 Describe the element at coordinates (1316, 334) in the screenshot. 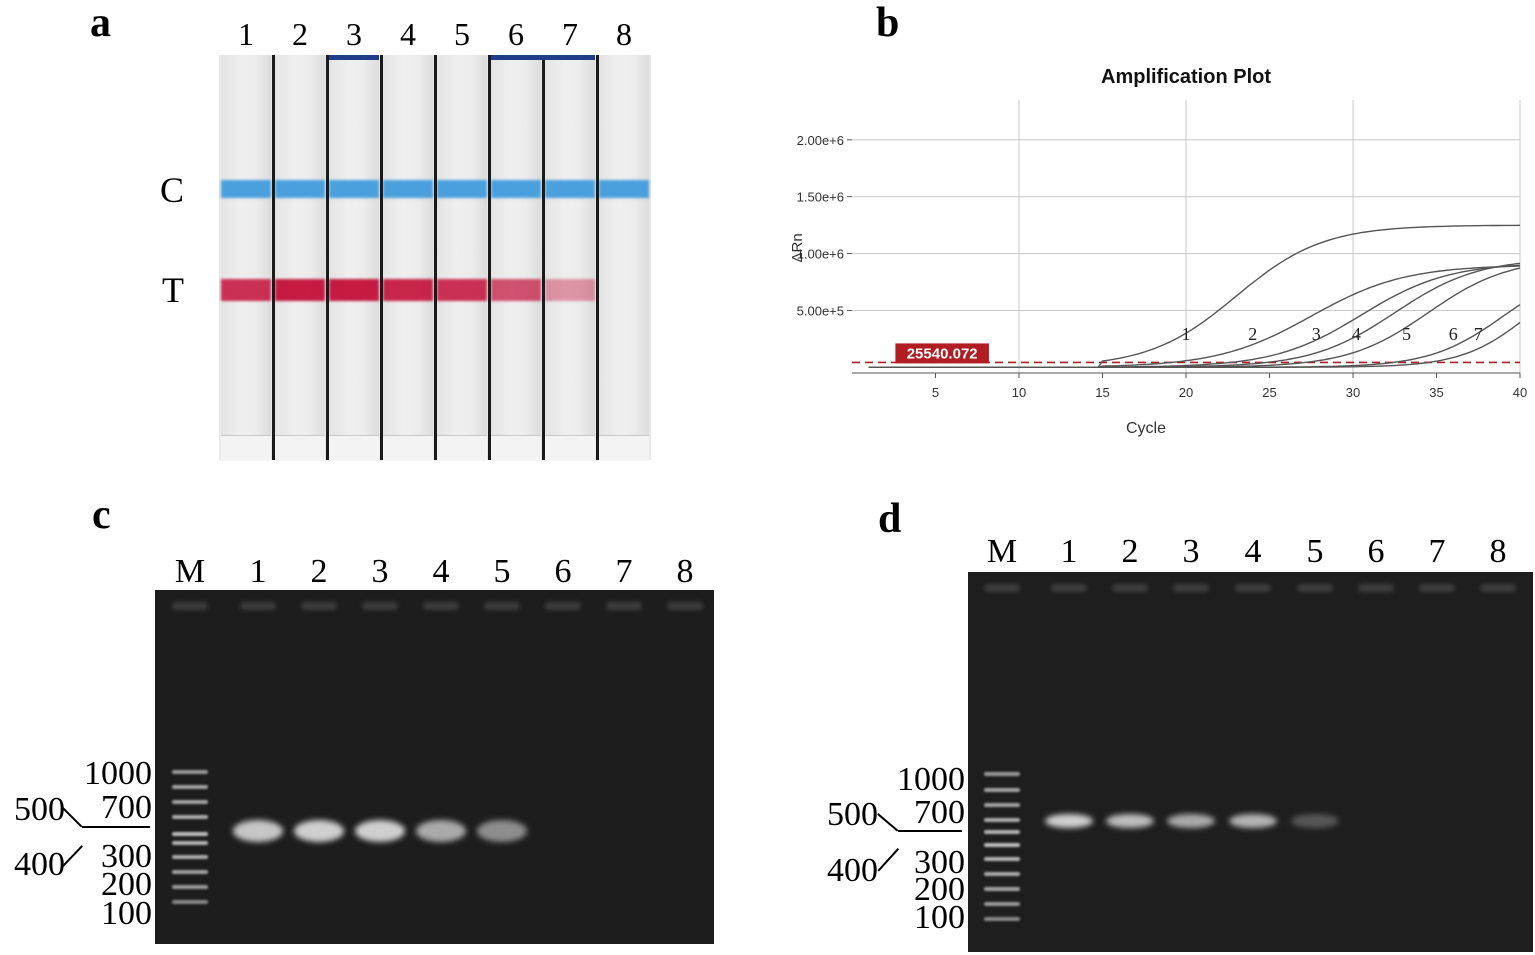

I see `curve-label-3: 3` at that location.